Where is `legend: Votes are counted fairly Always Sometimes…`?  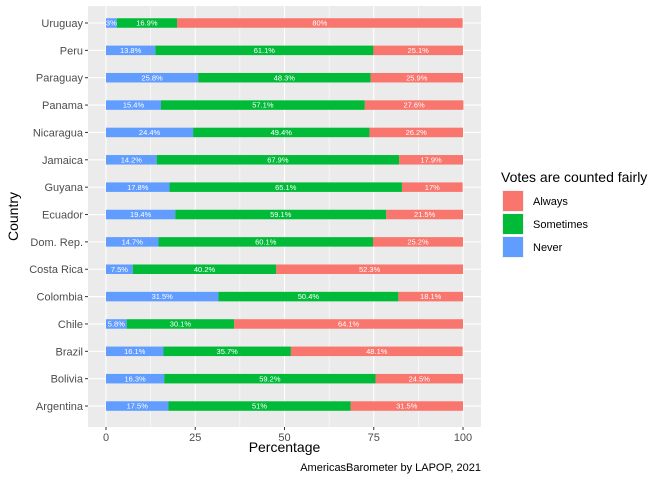
legend: Votes are counted fairly Always Sometimes… is located at coordinates (574, 213).